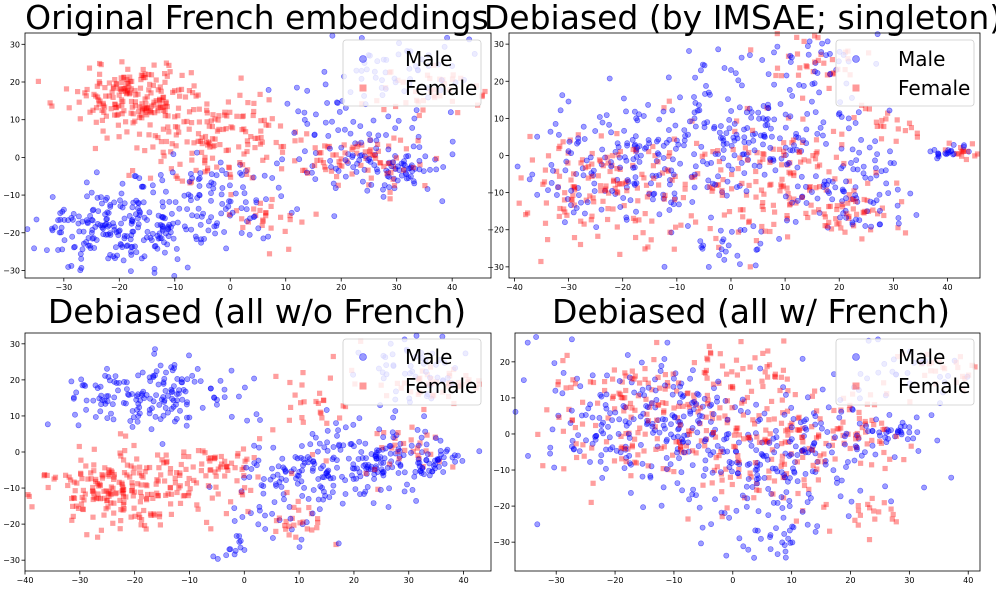 Image resolution: width=996 pixels, height=592 pixels. Describe the element at coordinates (856, 386) in the screenshot. I see `legend-female-marker` at that location.